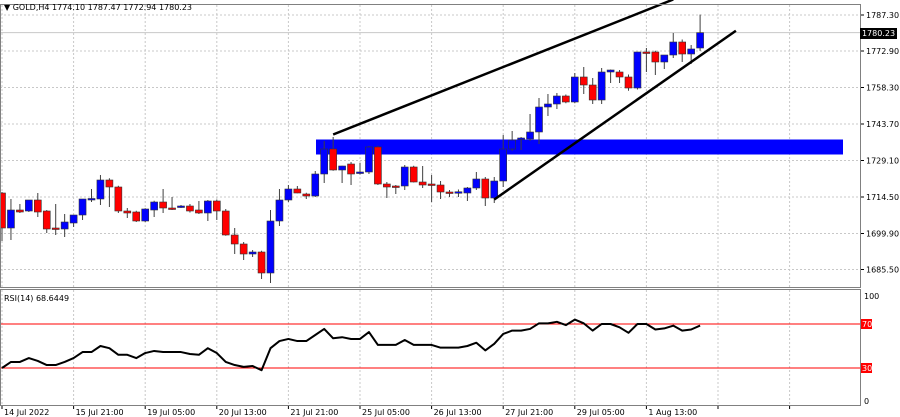 Image resolution: width=900 pixels, height=417 pixels. I want to click on time-axis-label: 26 Jul 13:00, so click(458, 412).